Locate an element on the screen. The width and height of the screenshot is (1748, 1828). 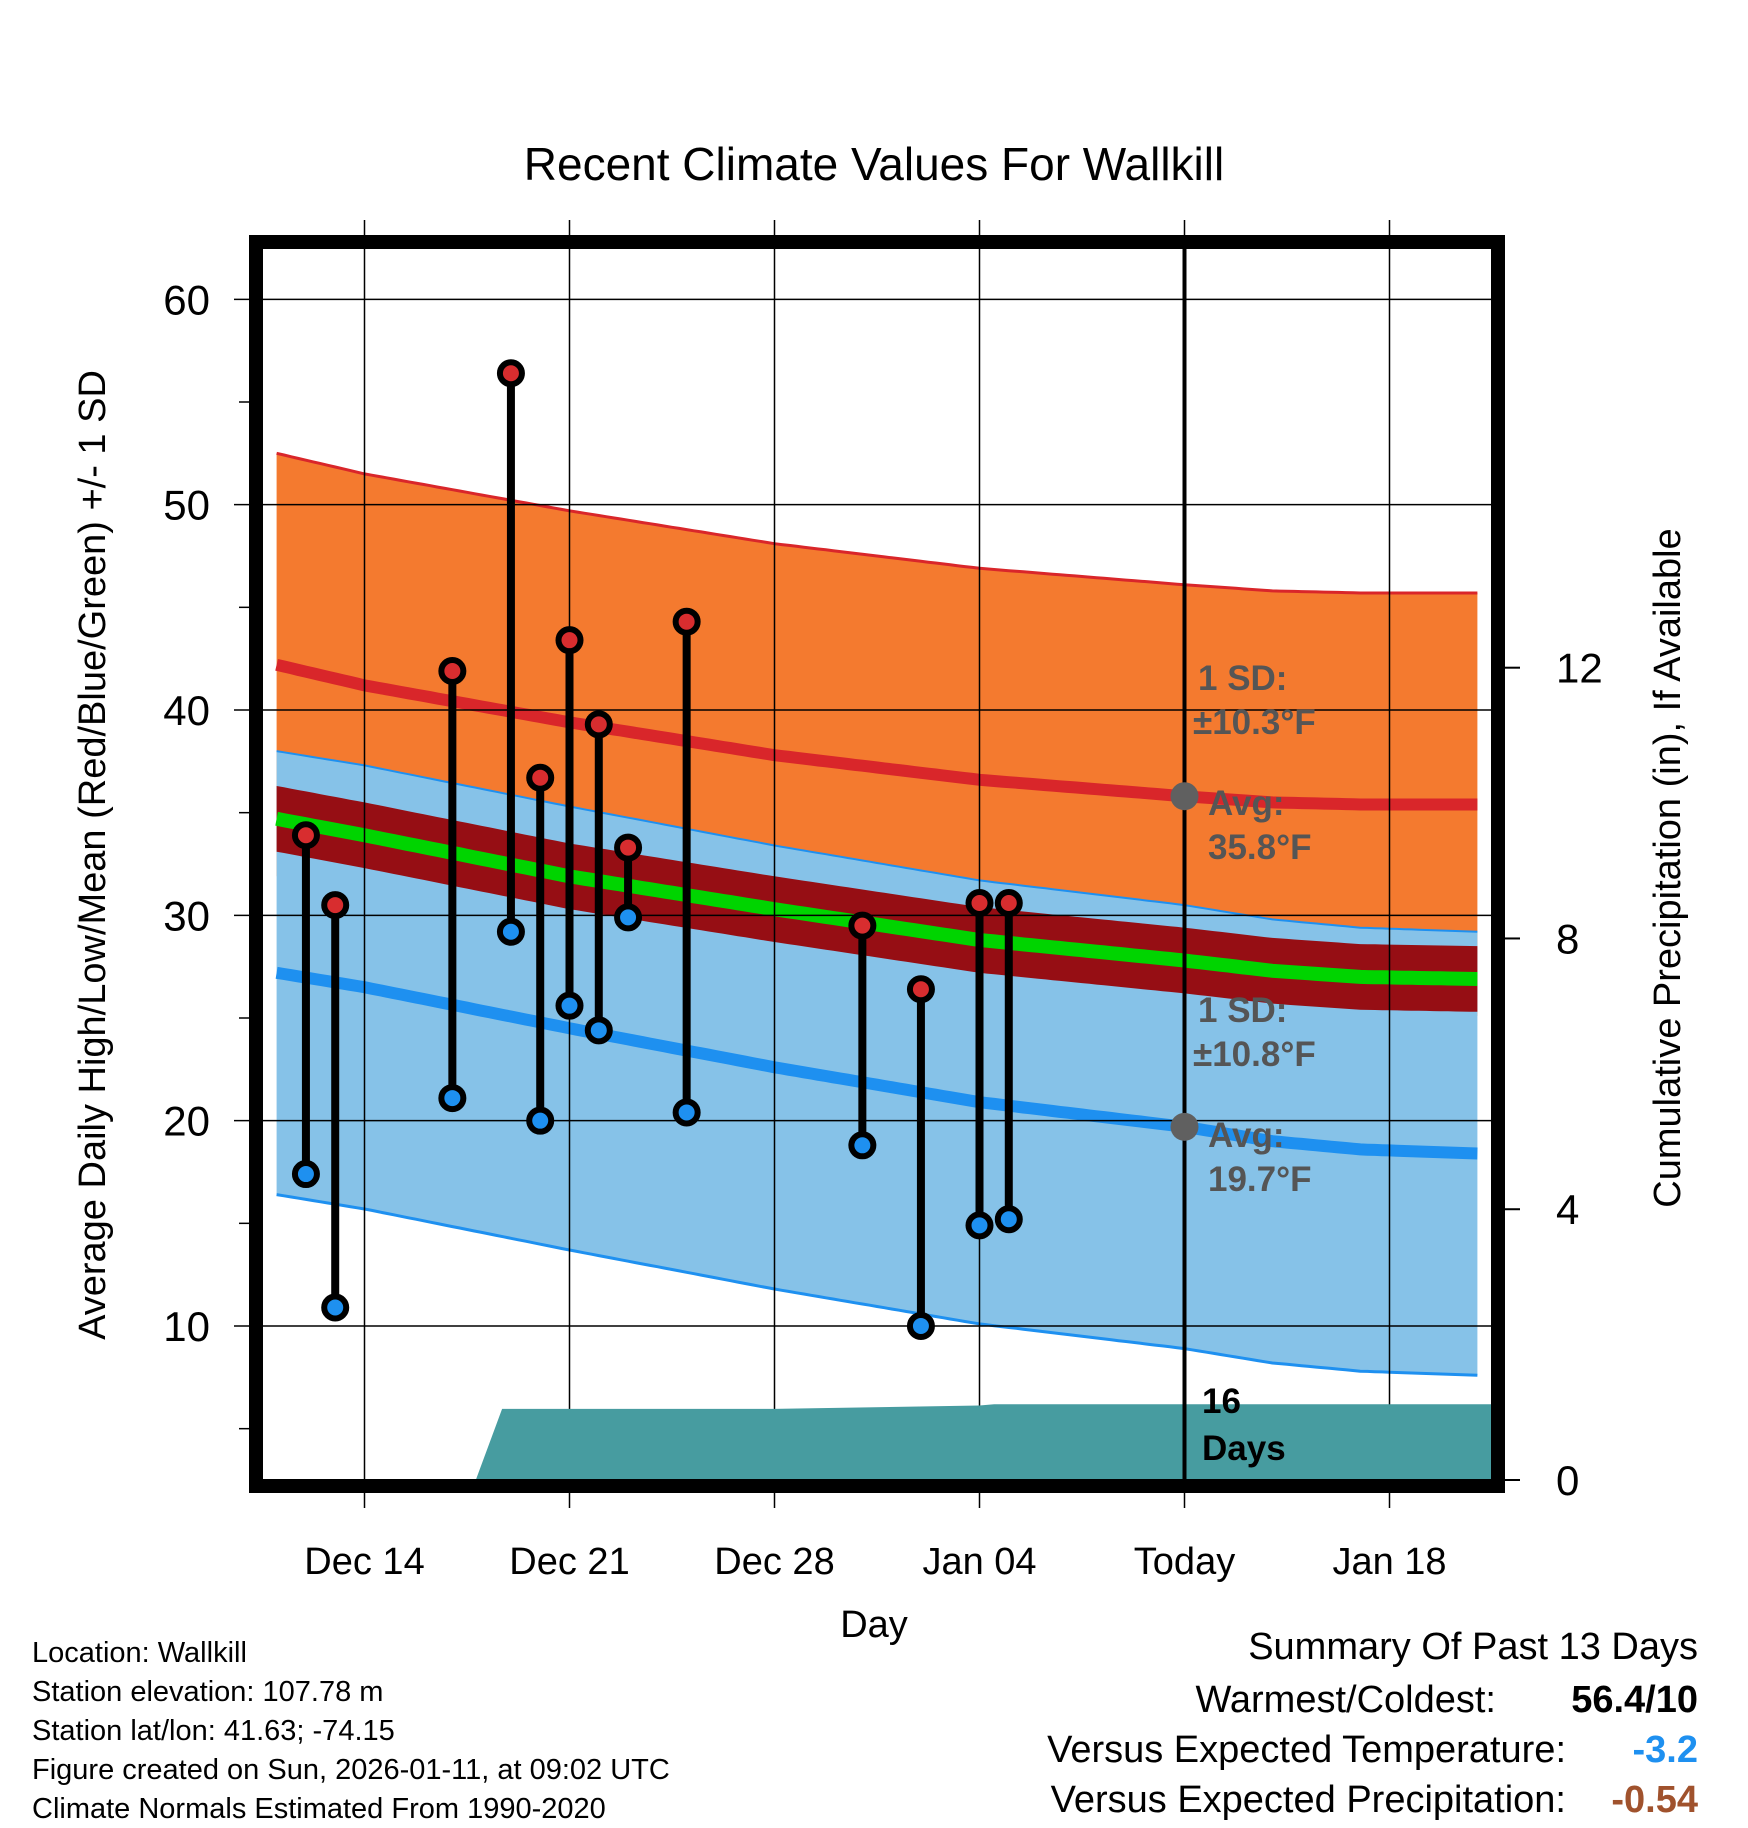
low-sd-lower-line is located at coordinates (877, 1285).